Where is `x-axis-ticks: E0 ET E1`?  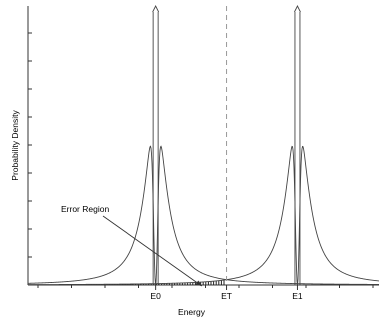
x-axis-ticks: E0 ET E1 is located at coordinates (205, 293).